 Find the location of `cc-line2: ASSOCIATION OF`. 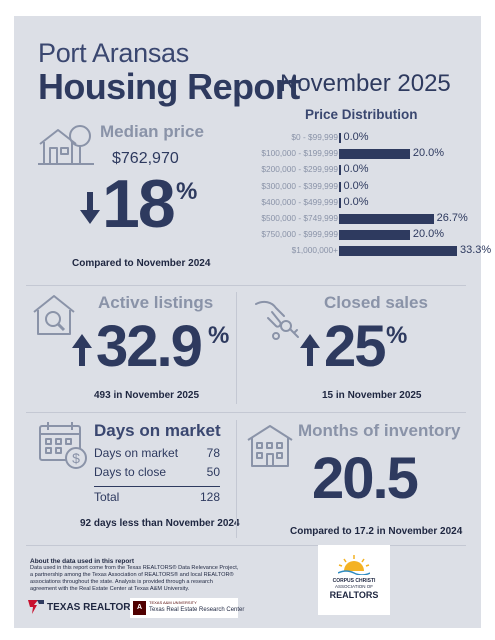

cc-line2: ASSOCIATION OF is located at coordinates (354, 586).